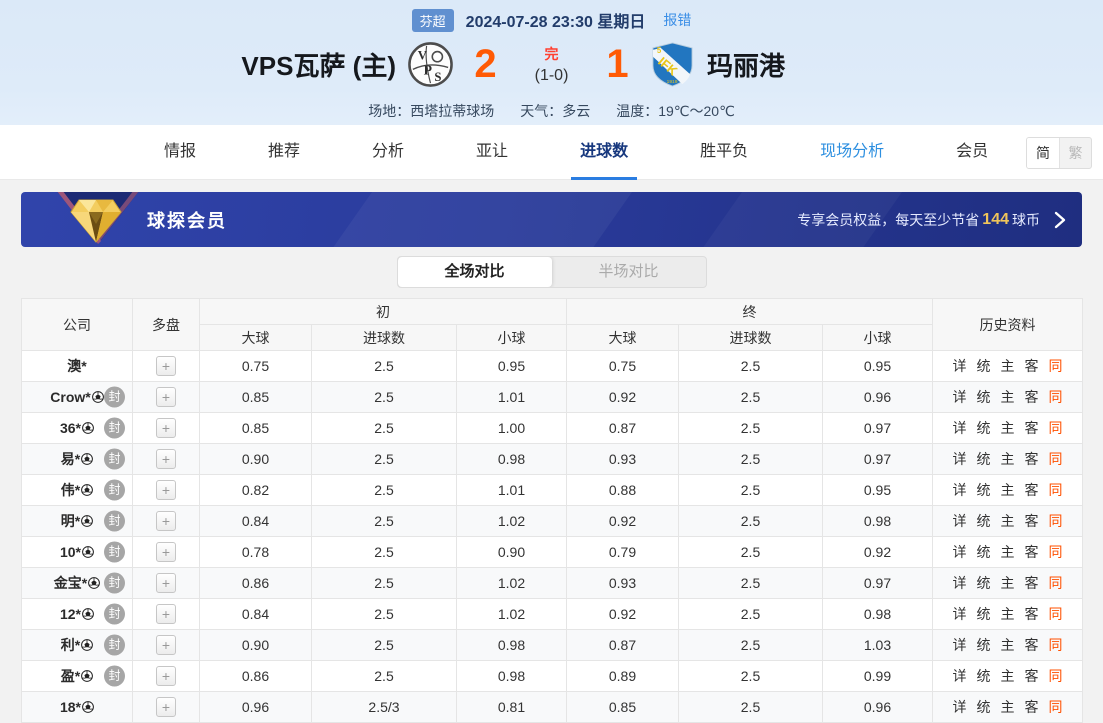  I want to click on tab-qingbao: 情报, so click(180, 151).